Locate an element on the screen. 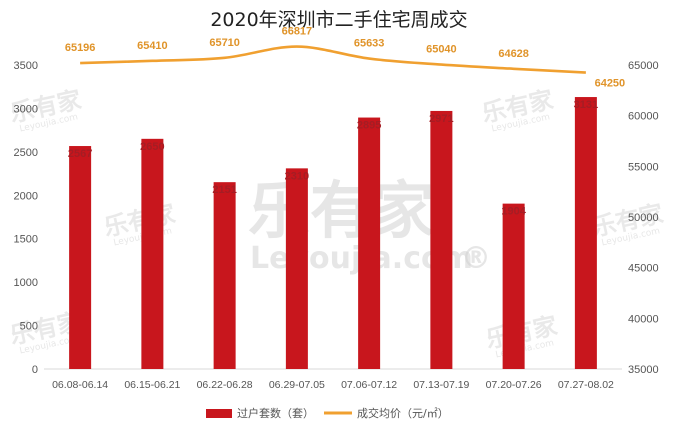 The height and width of the screenshot is (442, 678). line-data-label: 65633 is located at coordinates (369, 44).